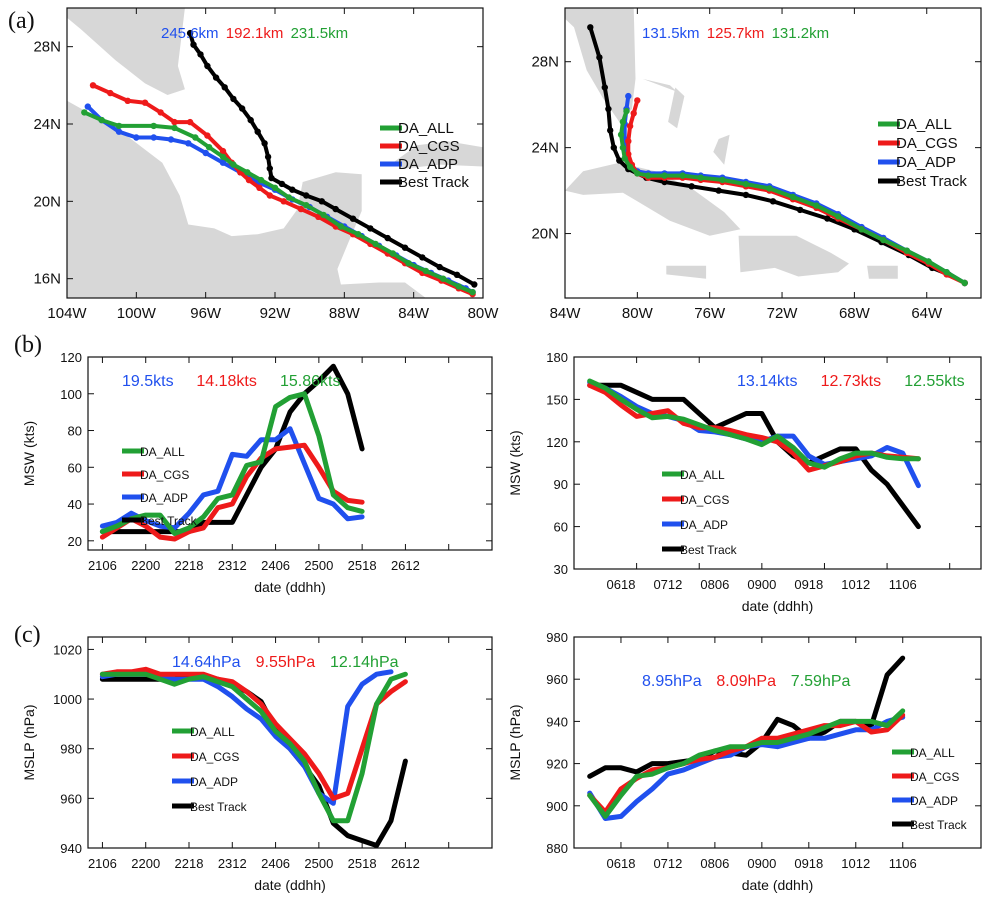 The width and height of the screenshot is (998, 902). Describe the element at coordinates (801, 33) in the screenshot. I see `error-annotation-da_all: 131.2km` at that location.